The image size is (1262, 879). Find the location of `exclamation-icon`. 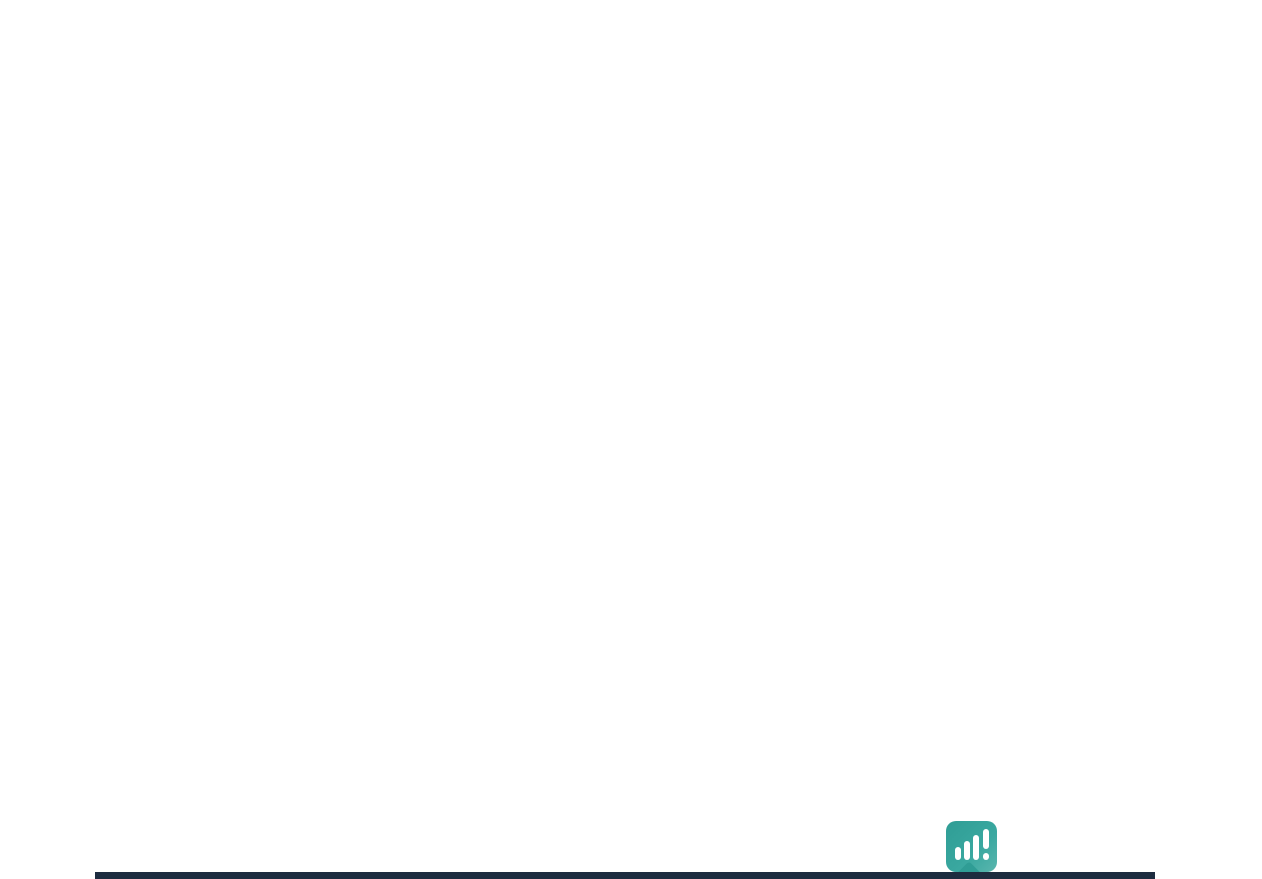

exclamation-icon is located at coordinates (986, 838).